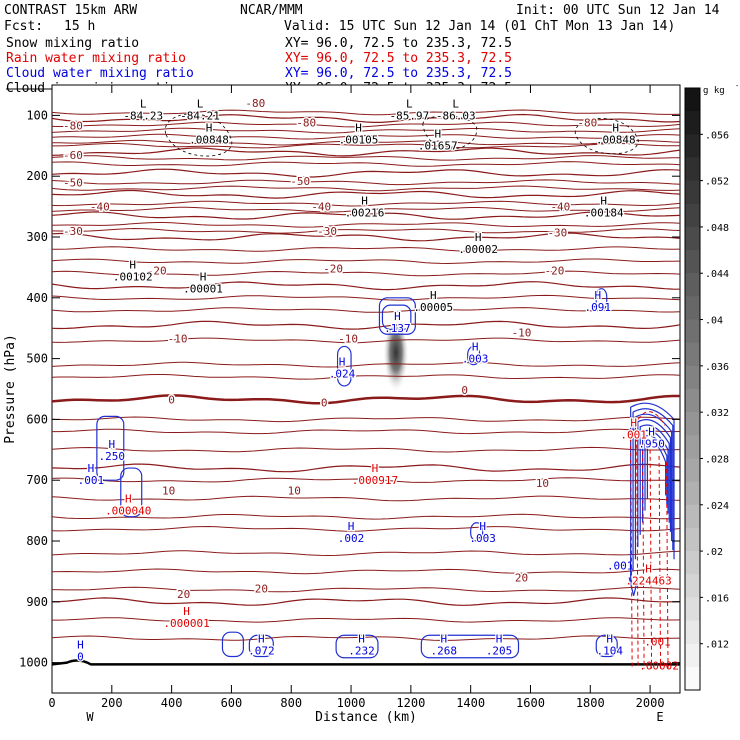 The image size is (740, 740). Describe the element at coordinates (321, 207) in the screenshot. I see `isotherm-label: -40` at that location.